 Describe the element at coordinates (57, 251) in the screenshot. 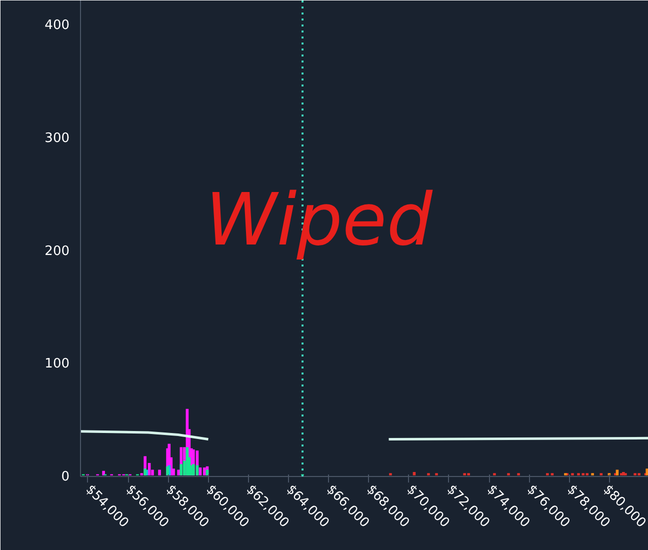

I see `y-tick-label: 200` at that location.